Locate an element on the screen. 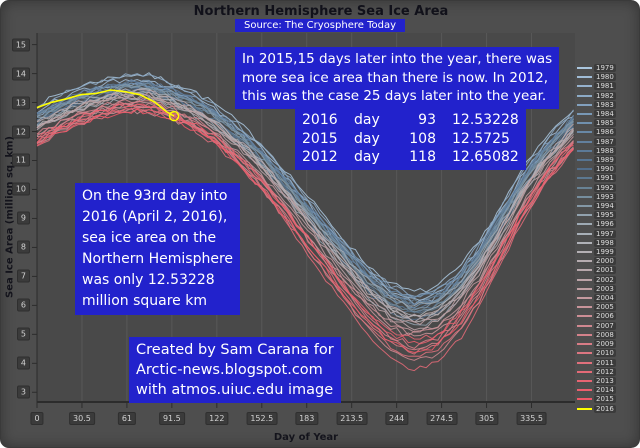 The image size is (640, 448). legend-item-1985: 1985 is located at coordinates (608, 123).